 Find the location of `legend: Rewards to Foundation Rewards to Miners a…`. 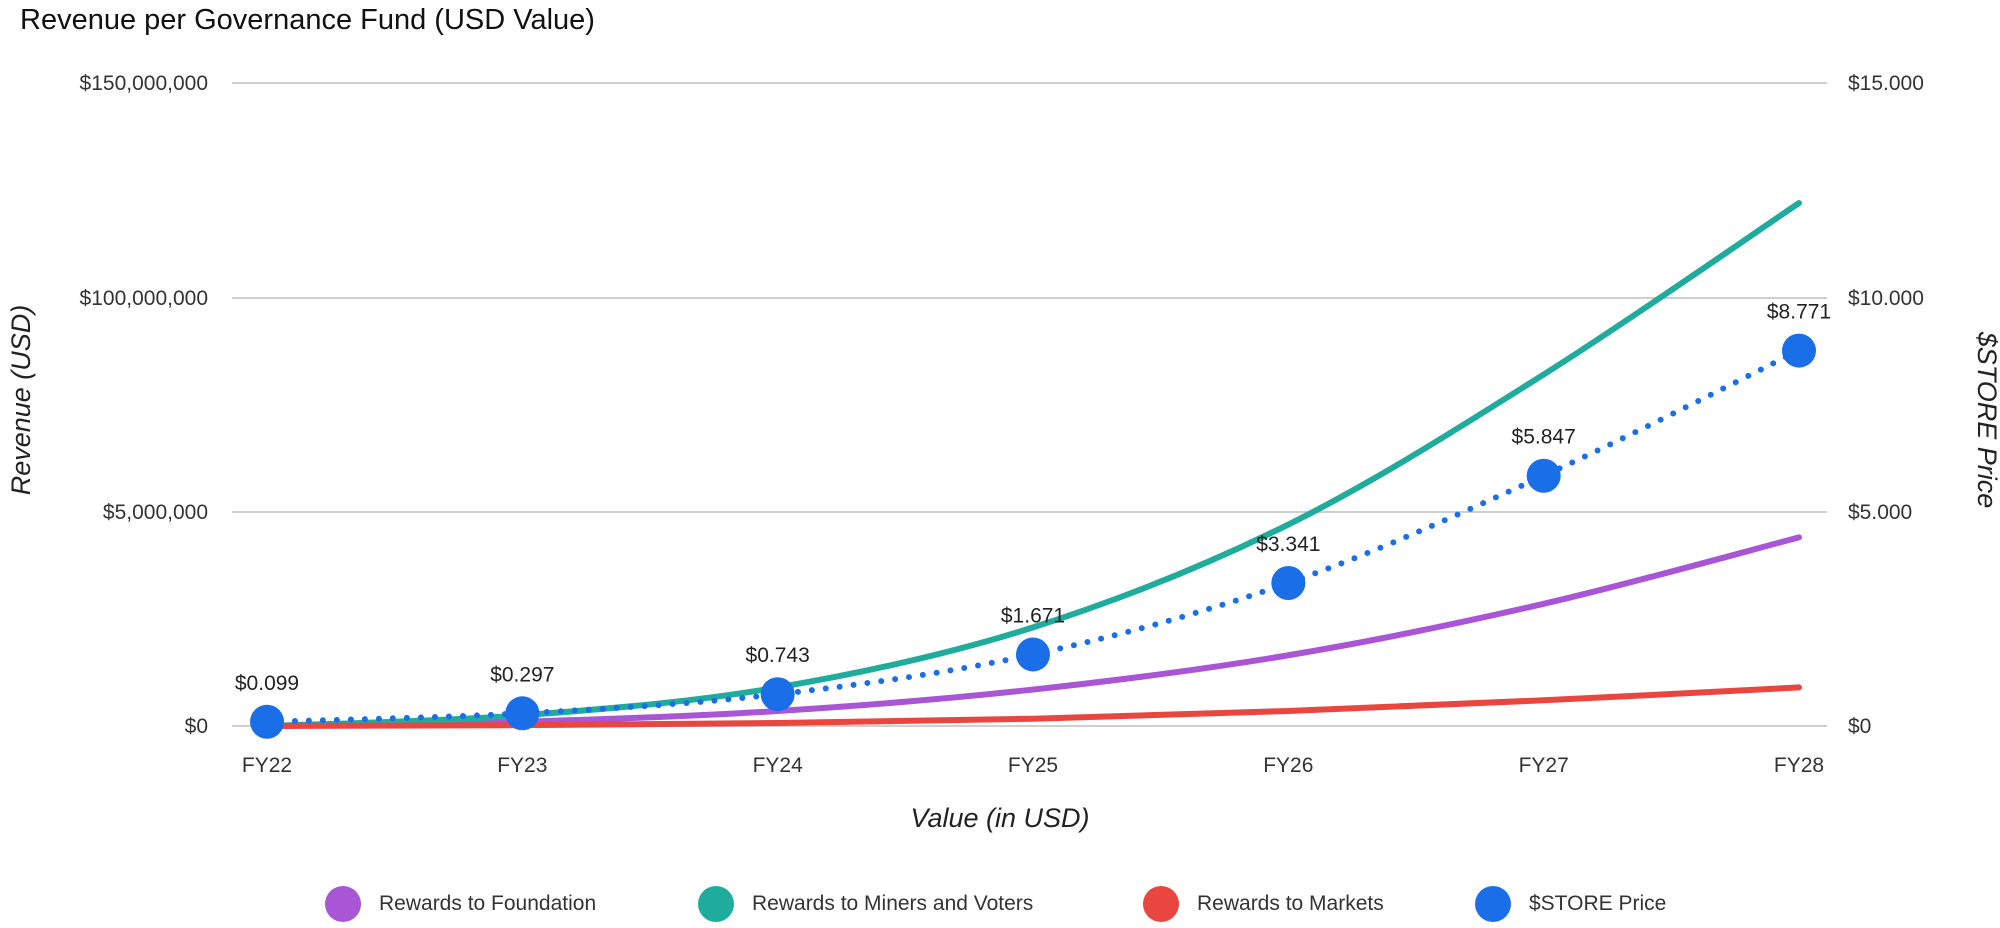

legend: Rewards to Foundation Rewards to Miners a… is located at coordinates (1000, 904).